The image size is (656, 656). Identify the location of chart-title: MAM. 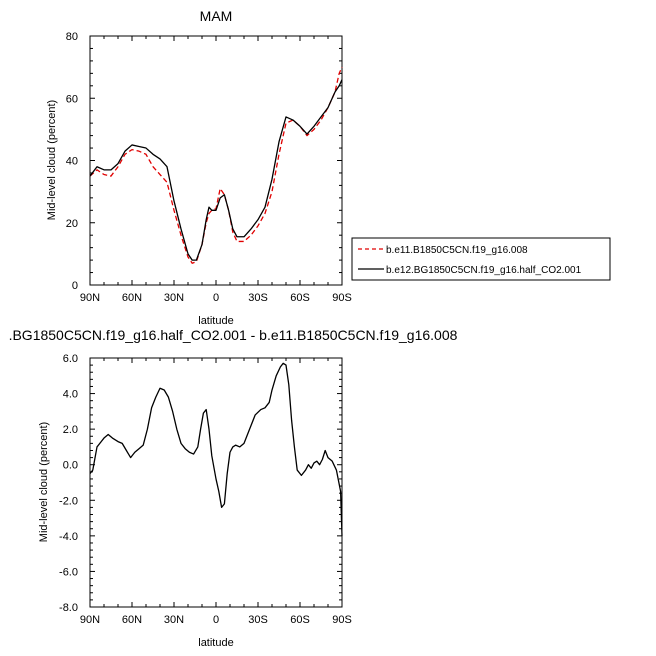
(216, 16).